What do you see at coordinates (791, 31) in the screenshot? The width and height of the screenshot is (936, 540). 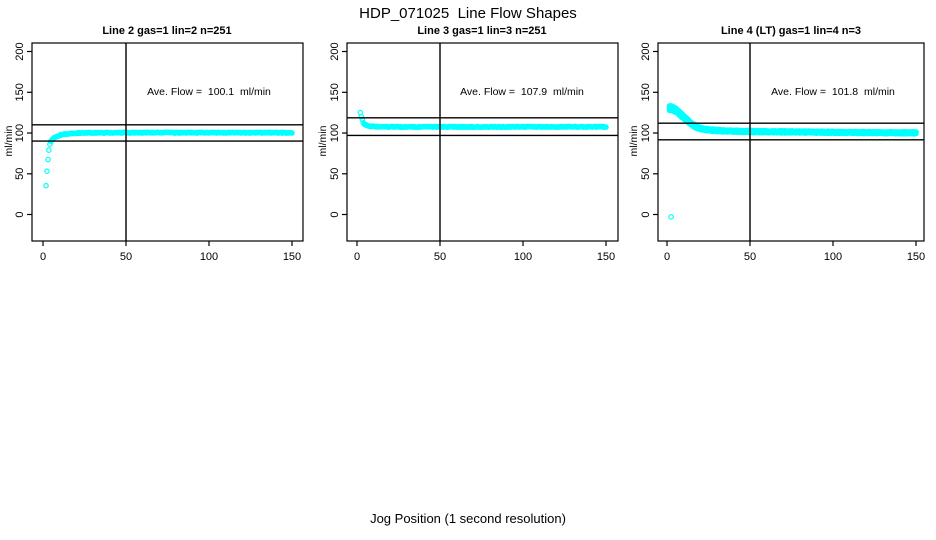 I see `panel-3-title: Line 4 (LT) gas=1 lin=4 n=3` at bounding box center [791, 31].